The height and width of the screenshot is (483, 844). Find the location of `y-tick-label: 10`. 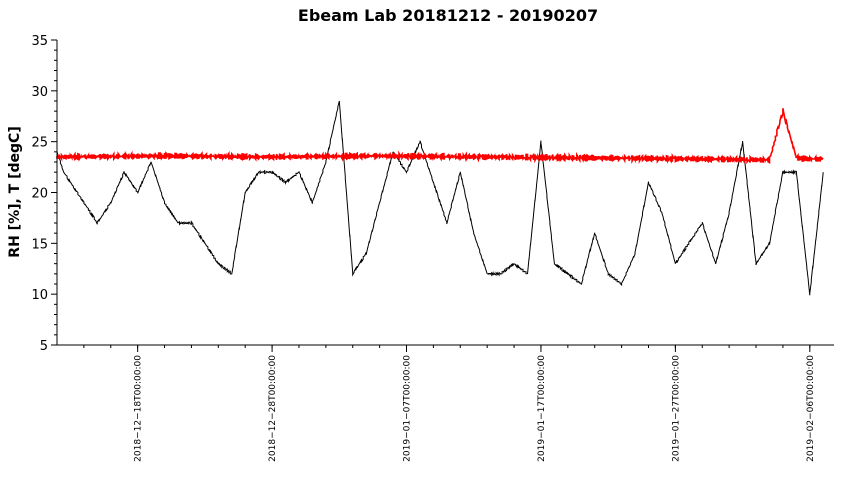

y-tick-label: 10 is located at coordinates (39, 295).